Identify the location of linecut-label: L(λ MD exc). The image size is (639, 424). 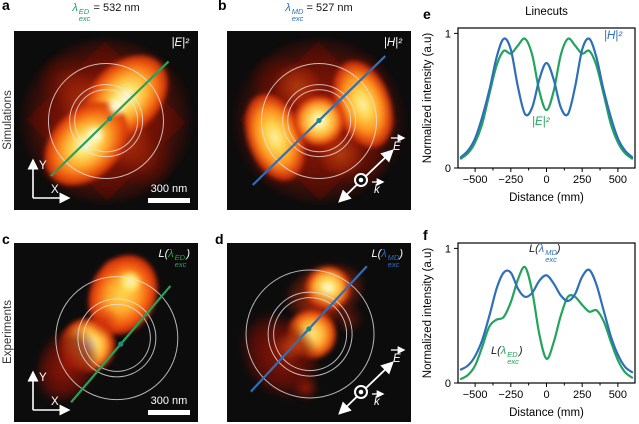
(387, 258).